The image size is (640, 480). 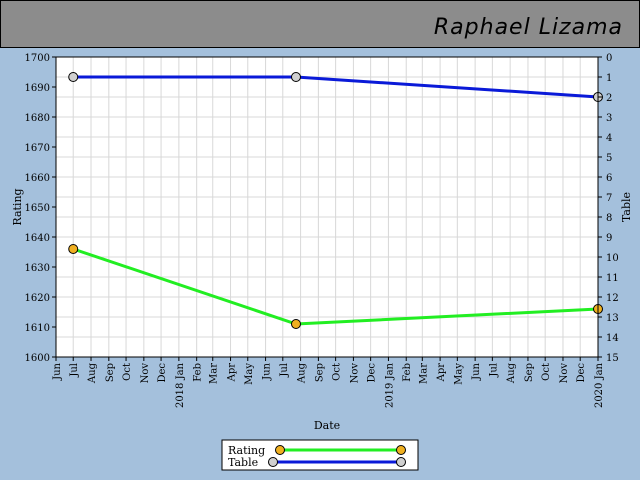 I want to click on y2-tick-label: 2, so click(x=609, y=98).